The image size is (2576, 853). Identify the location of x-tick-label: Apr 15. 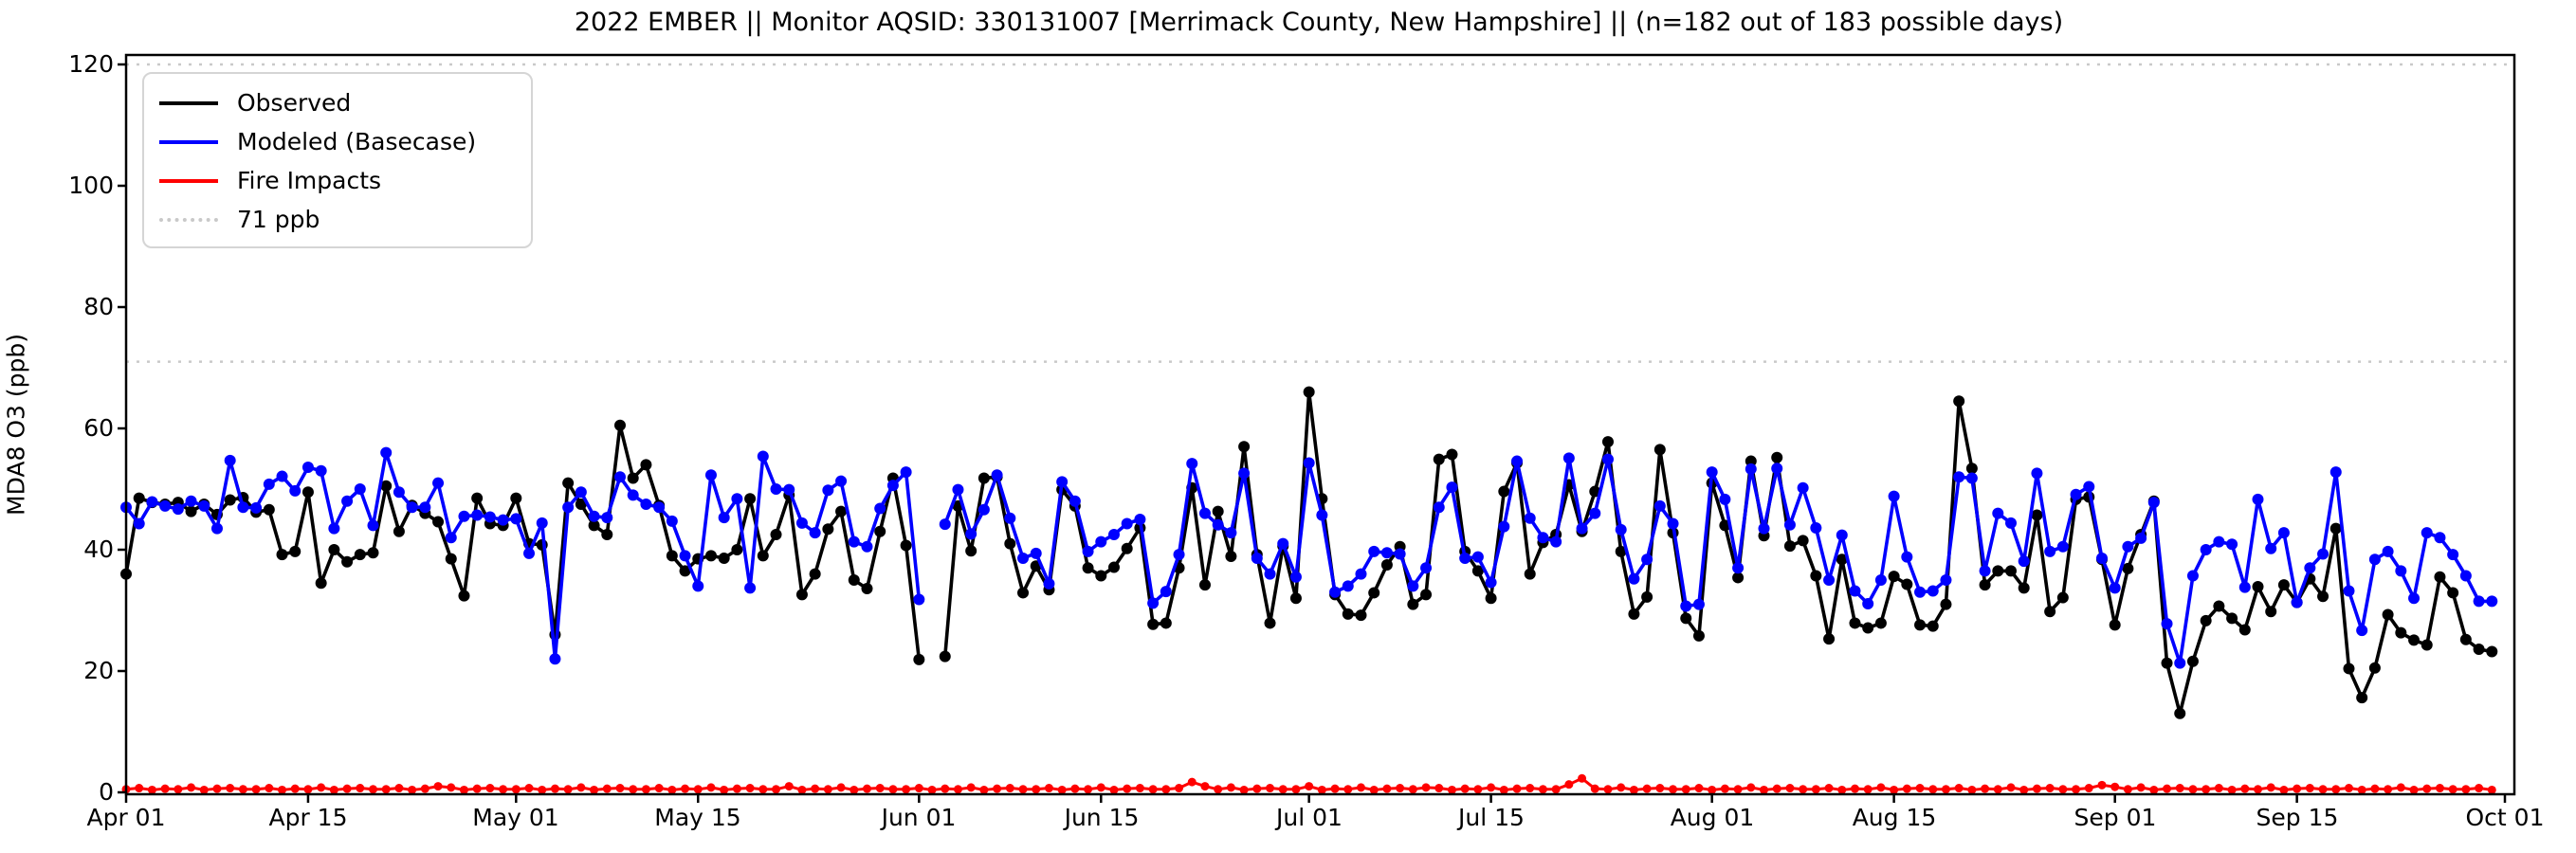
(308, 817).